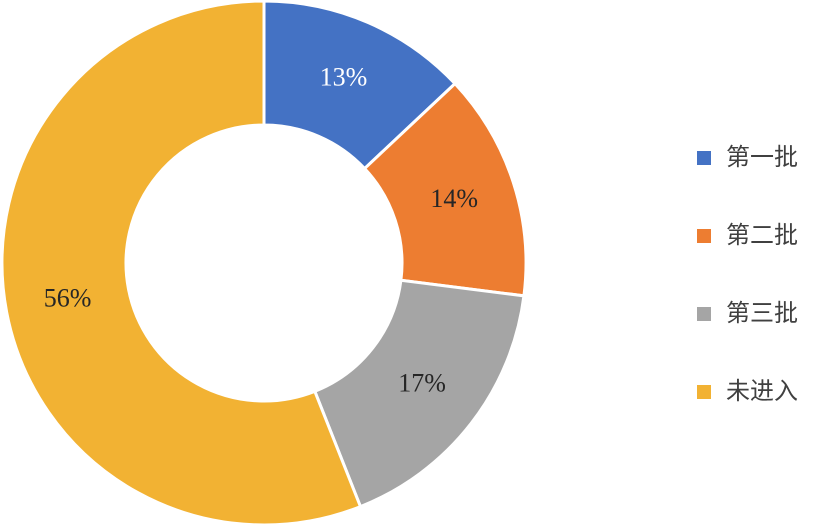 Image resolution: width=823 pixels, height=526 pixels. I want to click on legend-label: 第三批, so click(762, 313).